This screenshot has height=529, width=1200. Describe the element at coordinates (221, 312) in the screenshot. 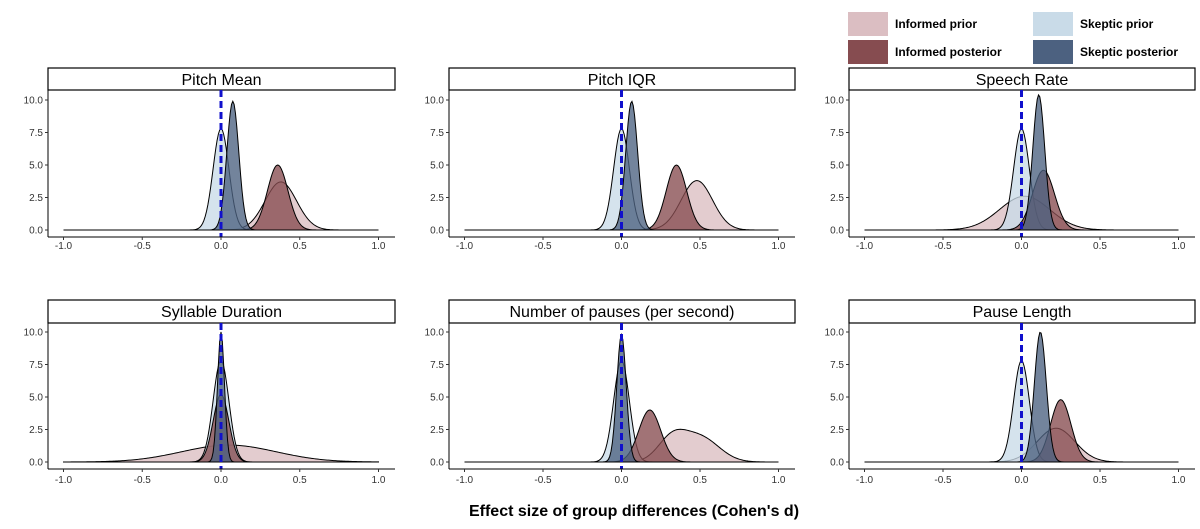

I see `facet-title: Syllable Duration` at that location.